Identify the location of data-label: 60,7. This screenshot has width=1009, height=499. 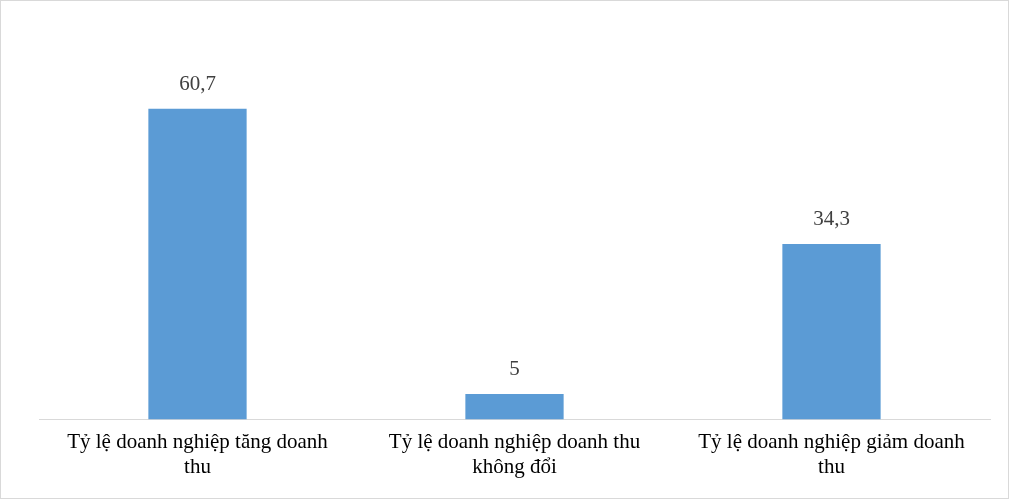
(197, 82).